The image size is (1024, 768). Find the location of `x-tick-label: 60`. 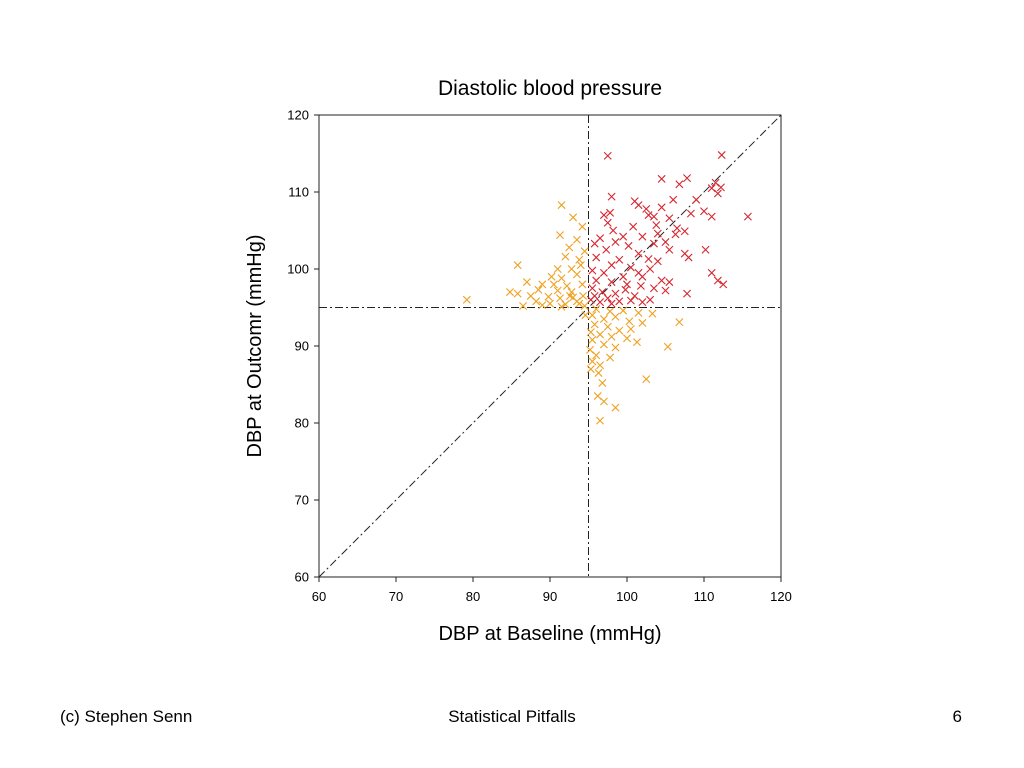

x-tick-label: 60 is located at coordinates (319, 596).